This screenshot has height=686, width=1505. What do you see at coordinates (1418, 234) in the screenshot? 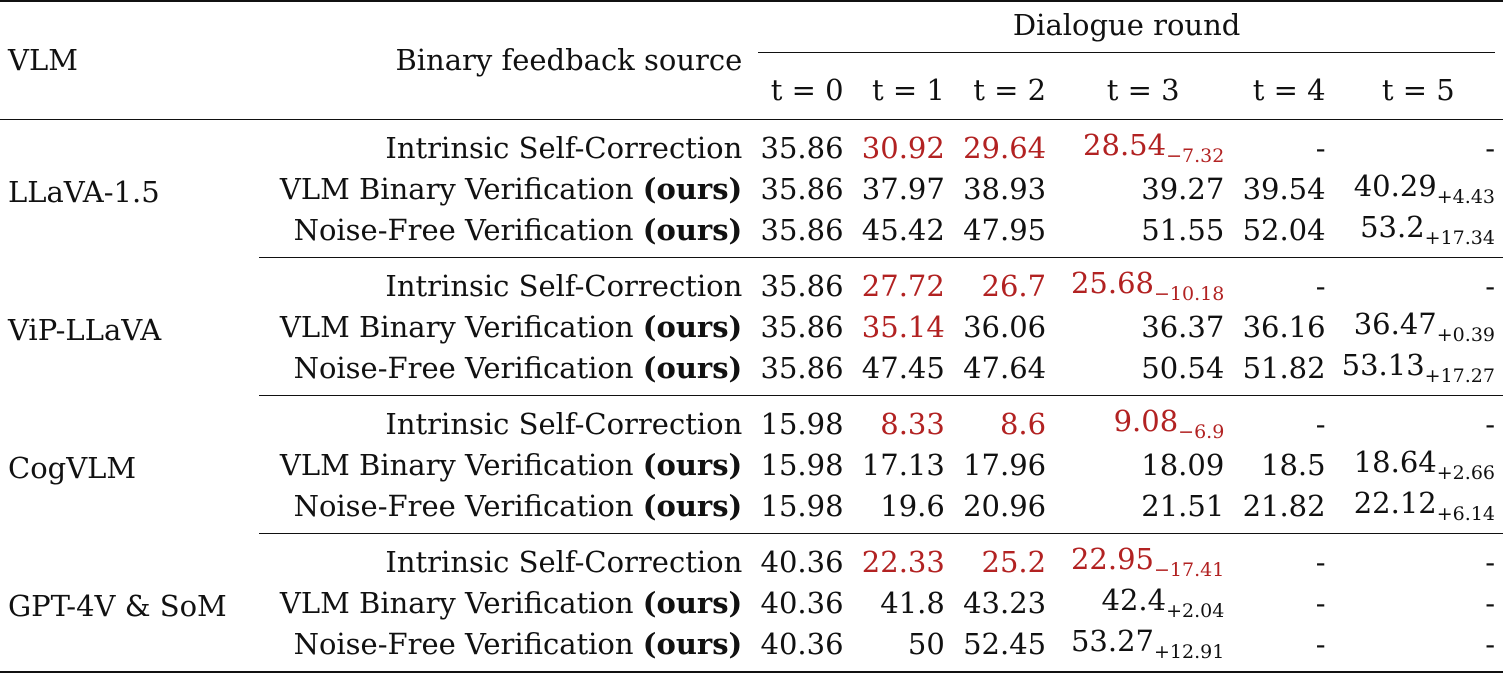
I see `score-cell: 53.2+17.34` at bounding box center [1418, 234].